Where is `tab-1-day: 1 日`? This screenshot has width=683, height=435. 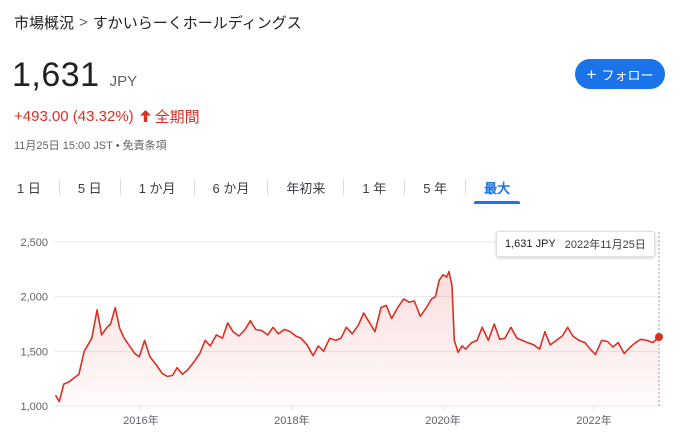
tab-1-day: 1 日 is located at coordinates (29, 188).